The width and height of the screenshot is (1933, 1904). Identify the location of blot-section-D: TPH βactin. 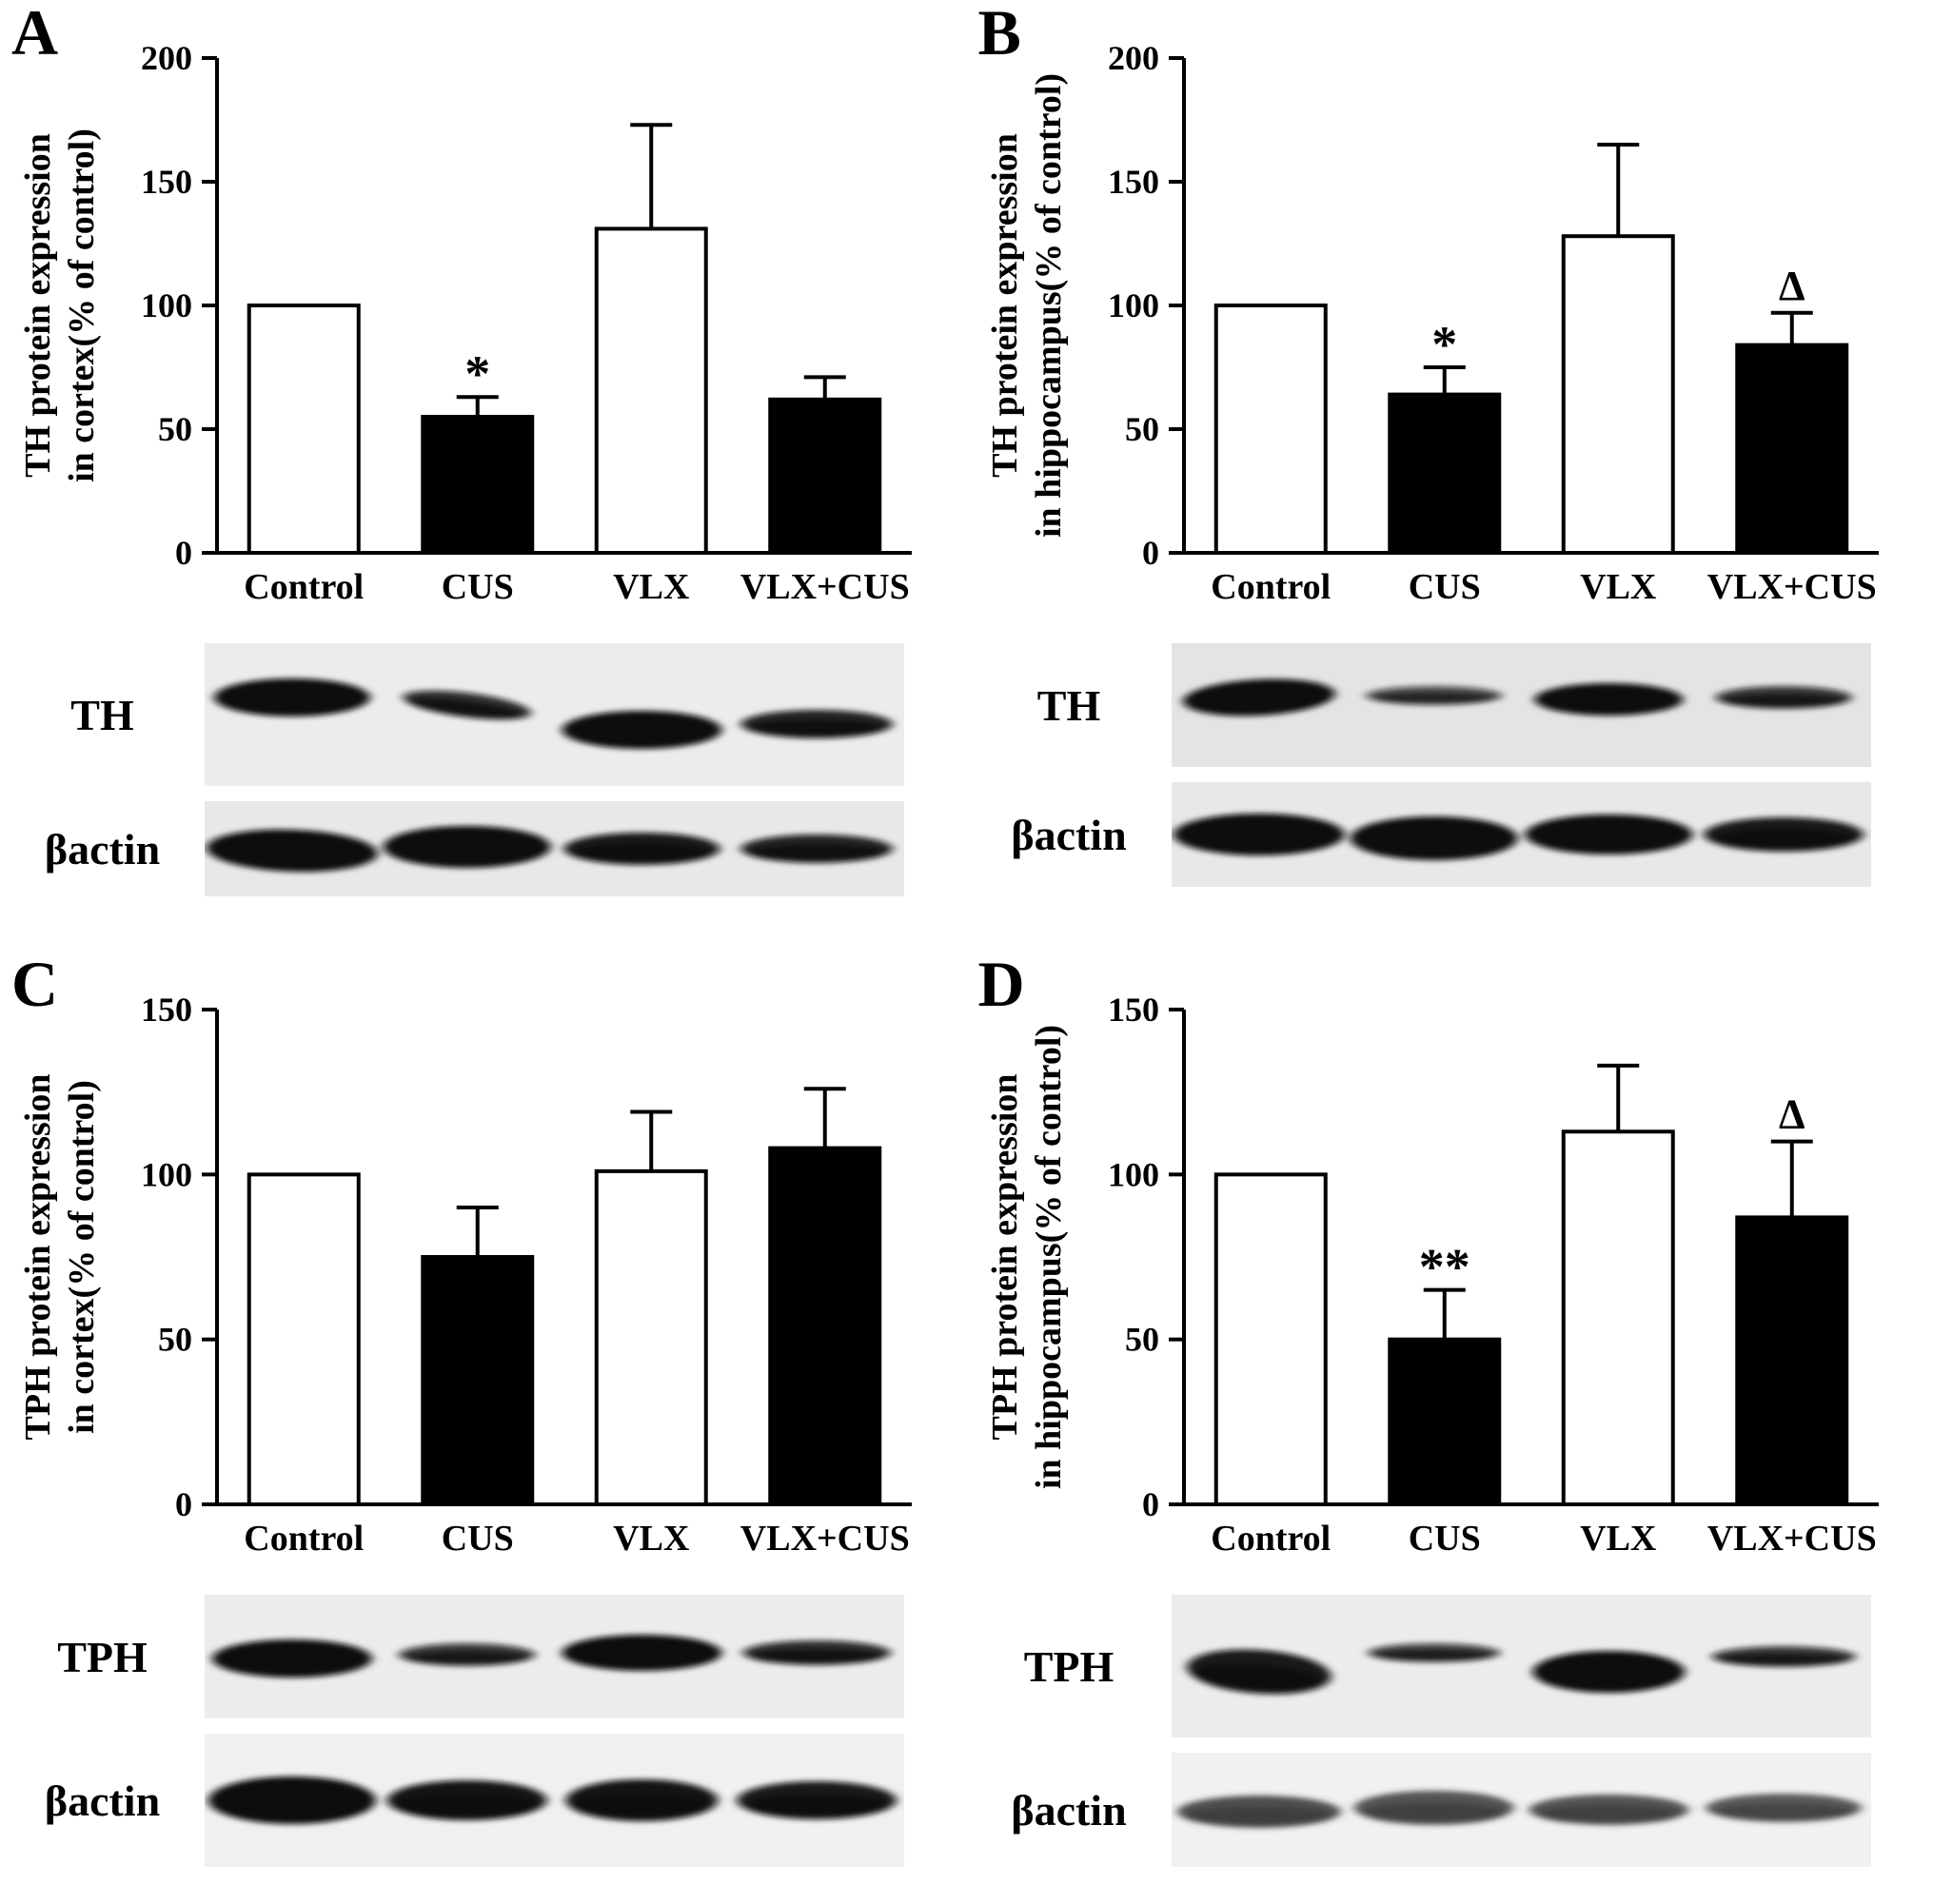
(1450, 1731).